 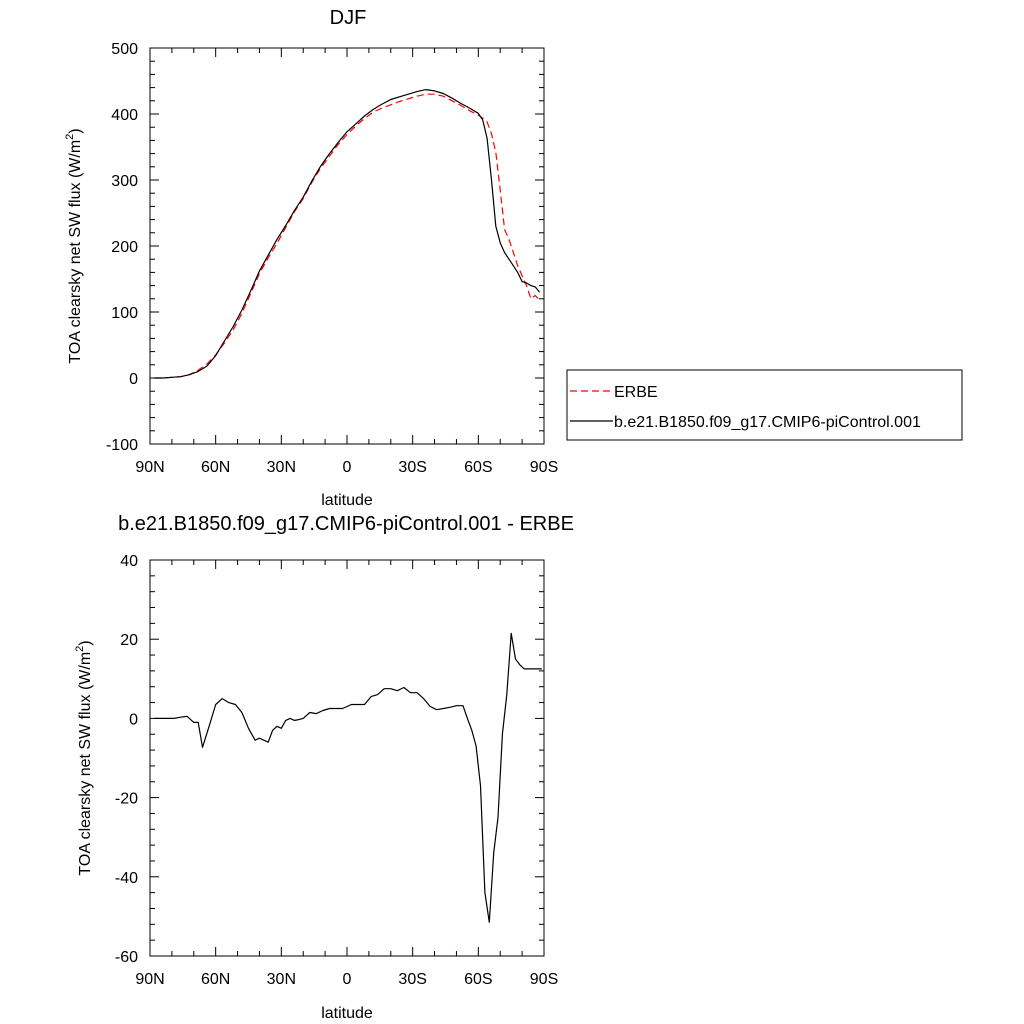 I want to click on bottom-x-tick-label: 30S, so click(x=412, y=979).